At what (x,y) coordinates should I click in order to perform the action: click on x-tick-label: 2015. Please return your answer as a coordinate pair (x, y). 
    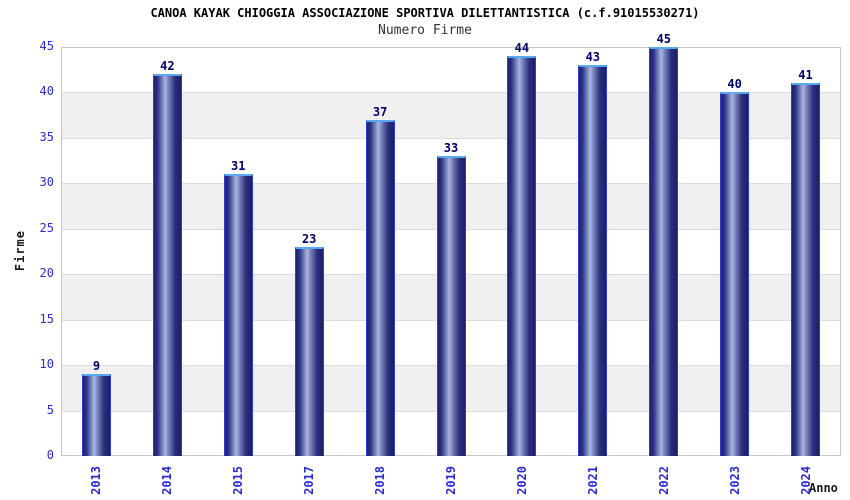
    Looking at the image, I should click on (238, 480).